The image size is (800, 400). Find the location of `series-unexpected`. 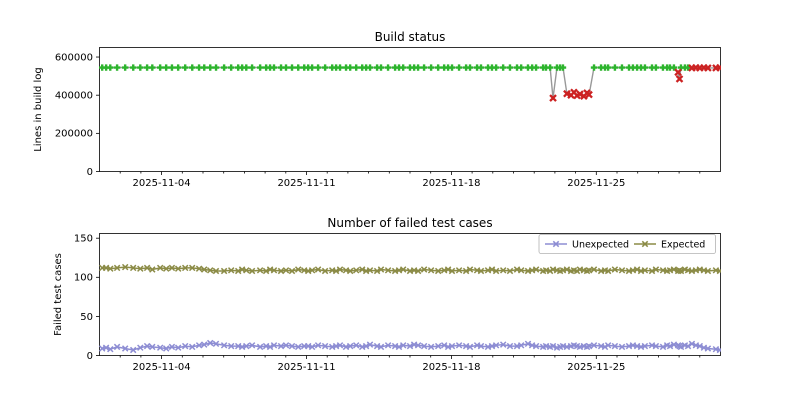

series-unexpected is located at coordinates (410, 346).